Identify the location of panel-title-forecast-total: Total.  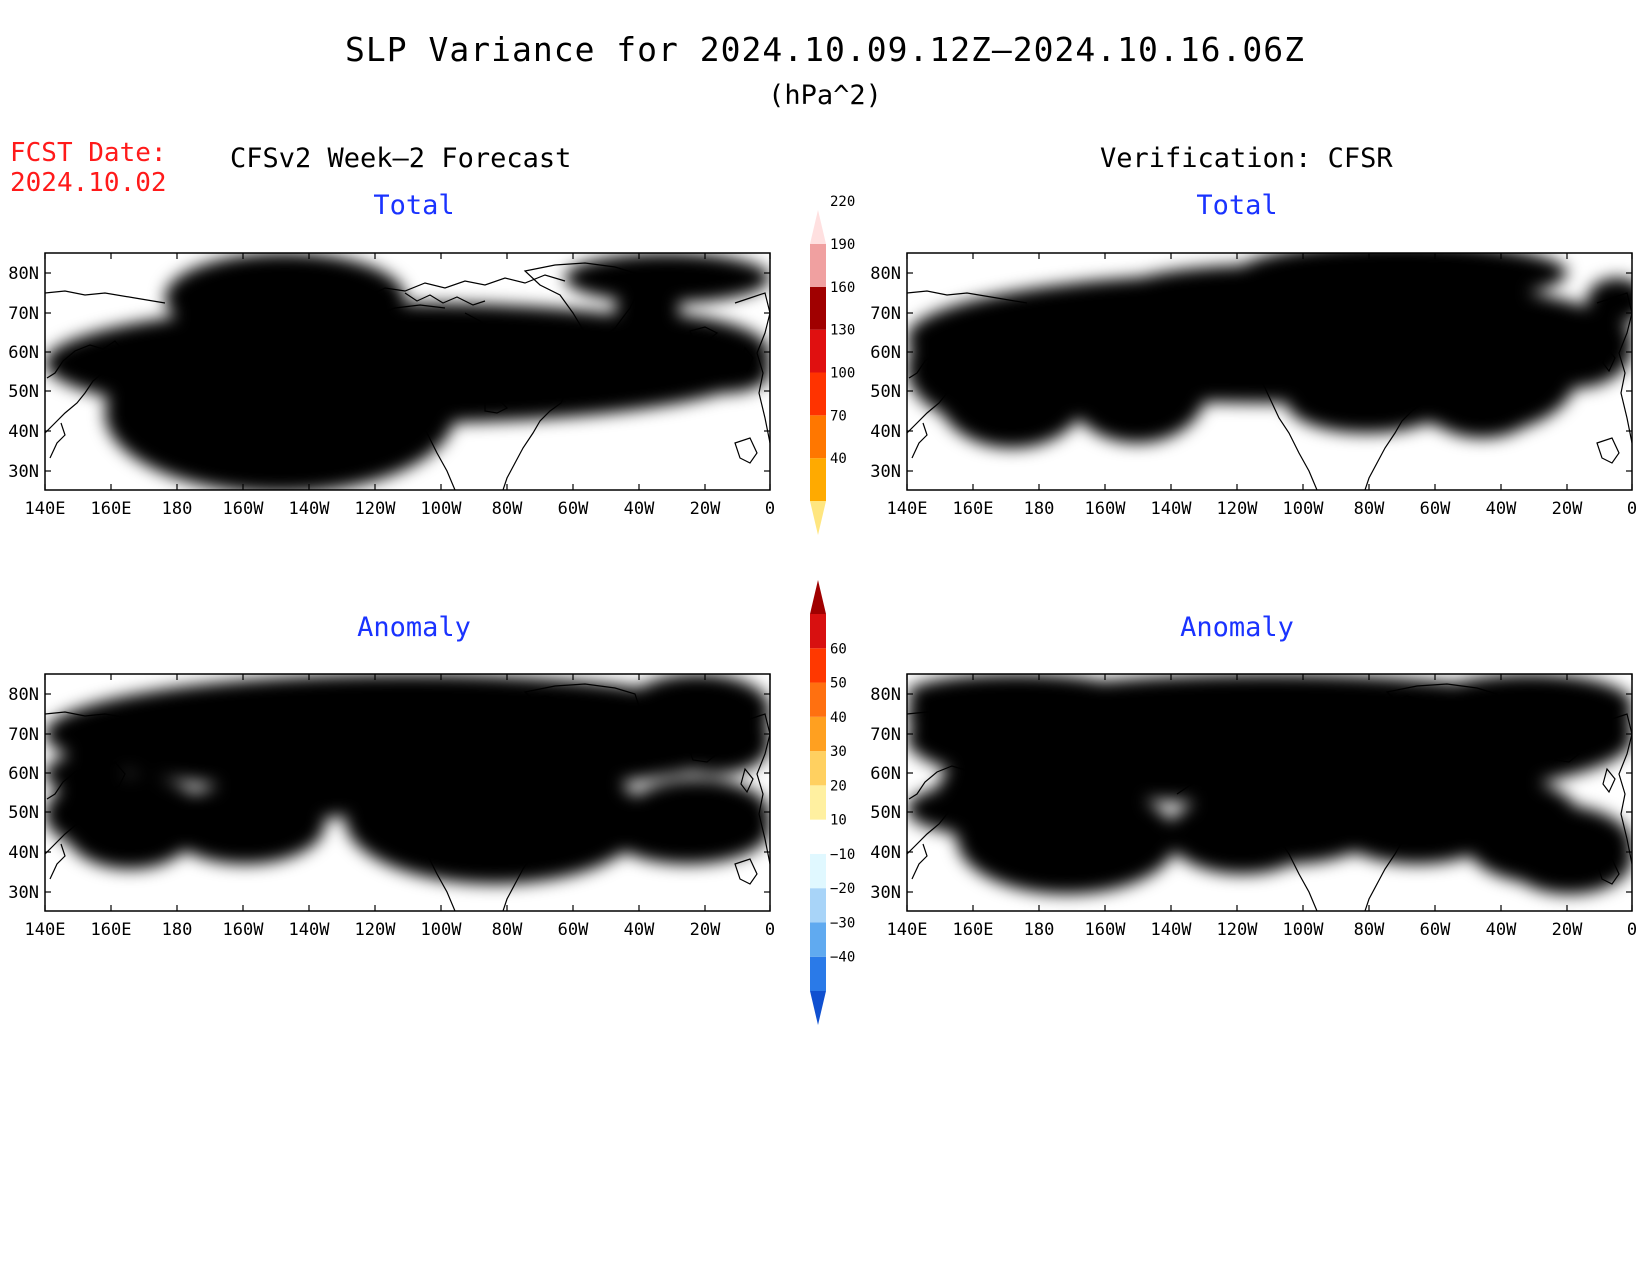
(414, 205).